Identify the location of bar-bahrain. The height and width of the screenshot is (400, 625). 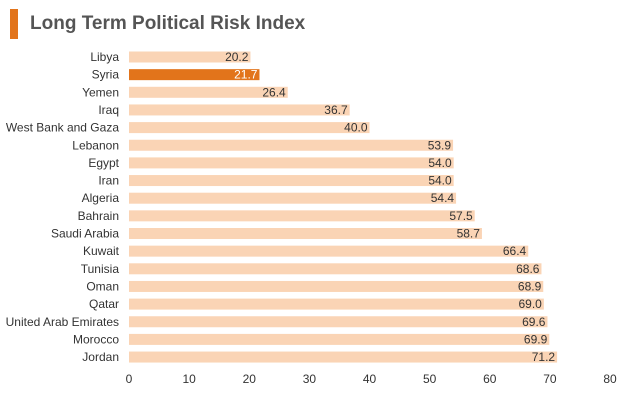
(302, 216).